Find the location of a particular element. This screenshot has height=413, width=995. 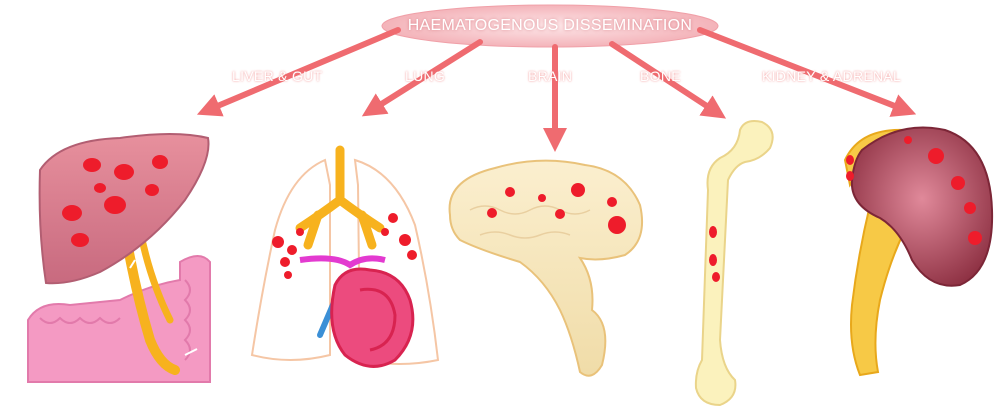

lung-lesions is located at coordinates (344, 246).